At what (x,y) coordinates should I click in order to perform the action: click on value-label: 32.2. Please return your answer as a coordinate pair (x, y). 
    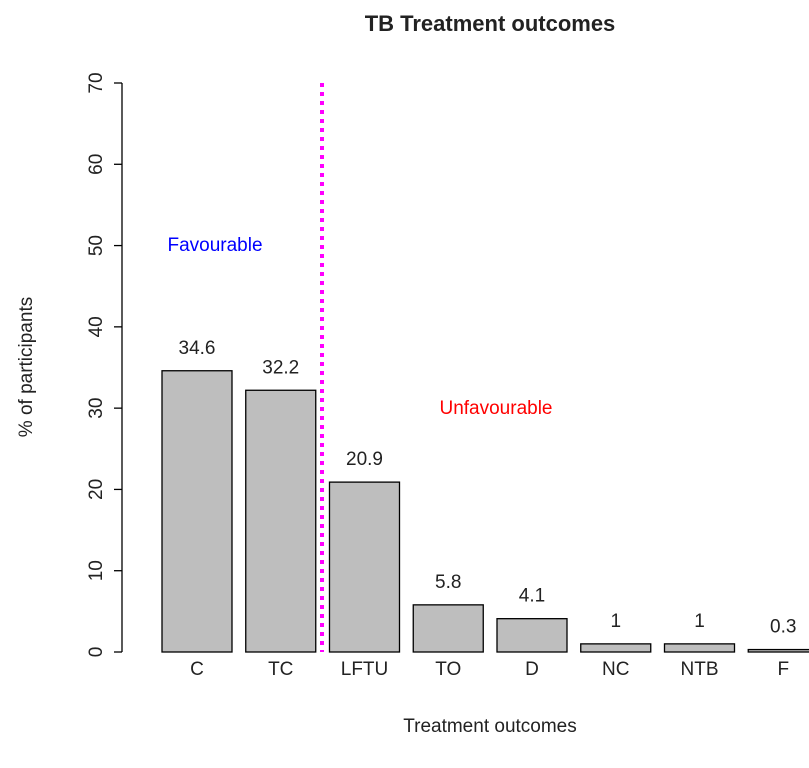
    Looking at the image, I should click on (280, 367).